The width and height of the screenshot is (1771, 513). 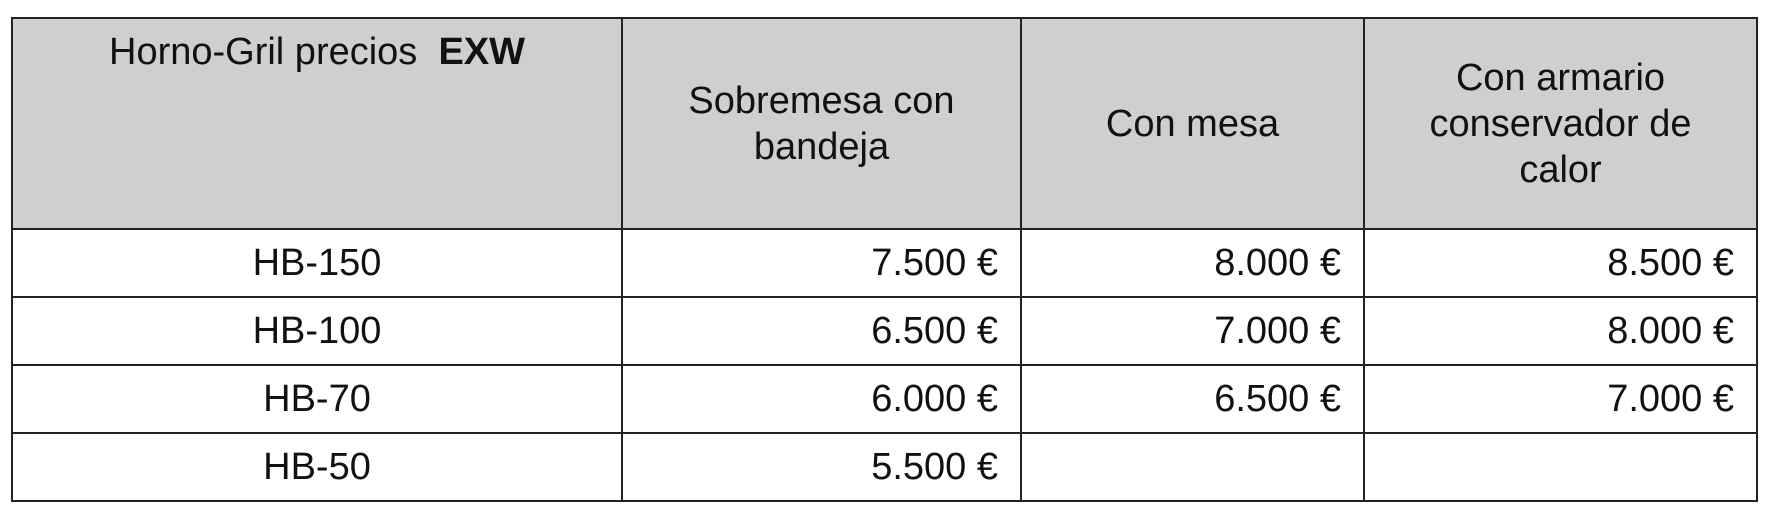 What do you see at coordinates (317, 467) in the screenshot?
I see `model-cell: HB-50` at bounding box center [317, 467].